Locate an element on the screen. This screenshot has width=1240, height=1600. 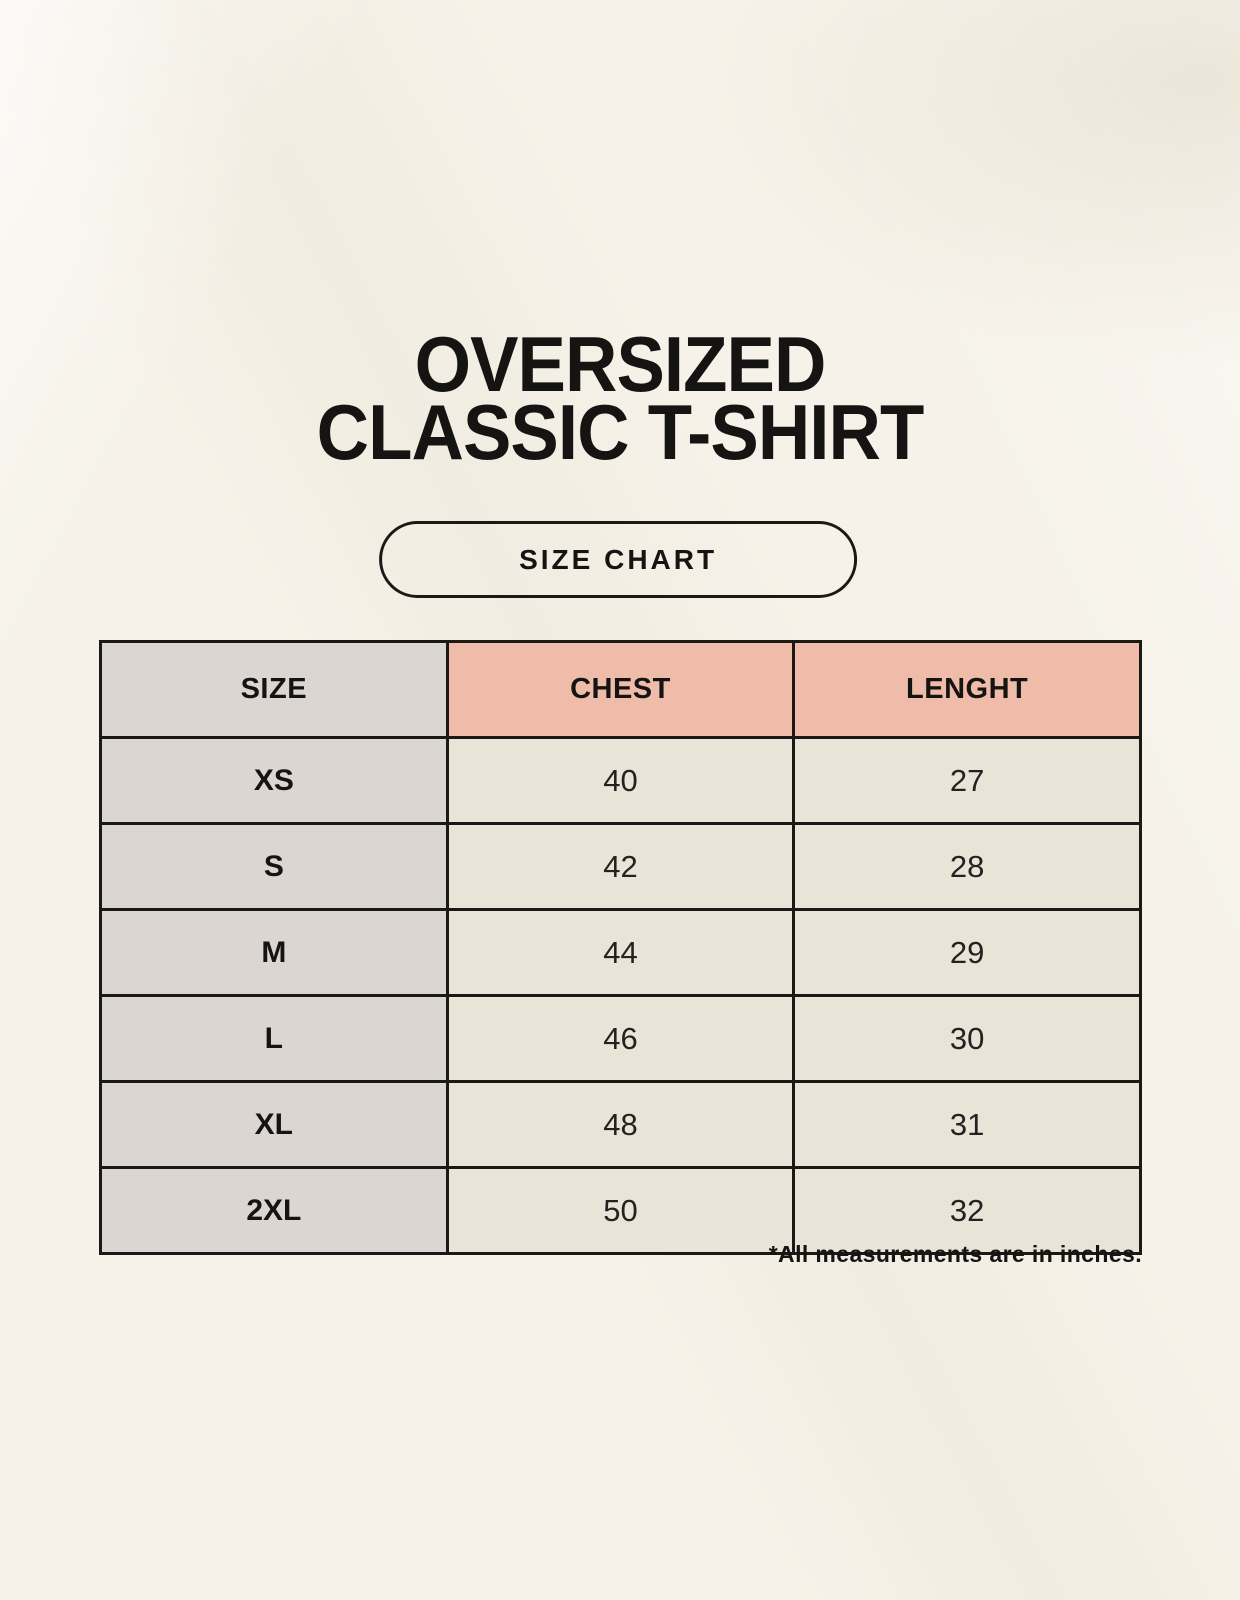
column-header-chest: CHEST is located at coordinates (620, 689).